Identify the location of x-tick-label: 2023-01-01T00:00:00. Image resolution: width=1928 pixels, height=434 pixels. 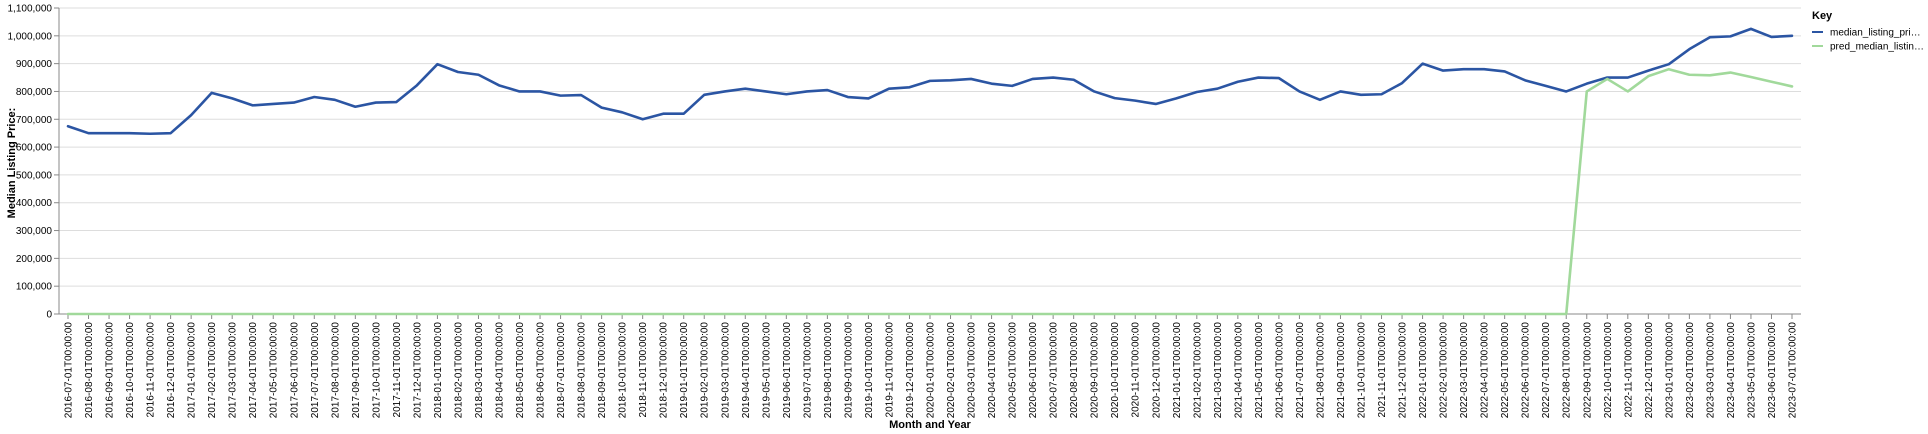
(1669, 370).